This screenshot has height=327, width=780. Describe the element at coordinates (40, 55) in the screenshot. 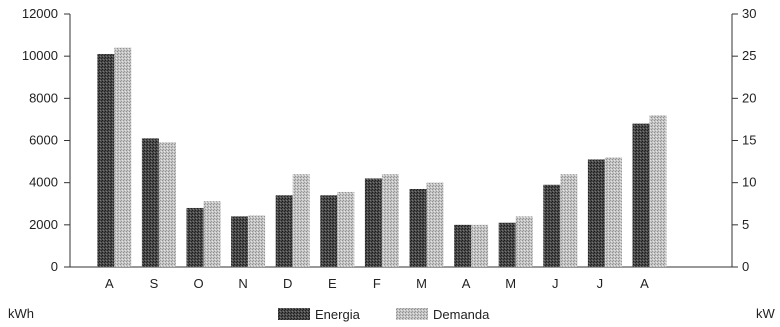

I see `left-tick-label: 10000` at that location.